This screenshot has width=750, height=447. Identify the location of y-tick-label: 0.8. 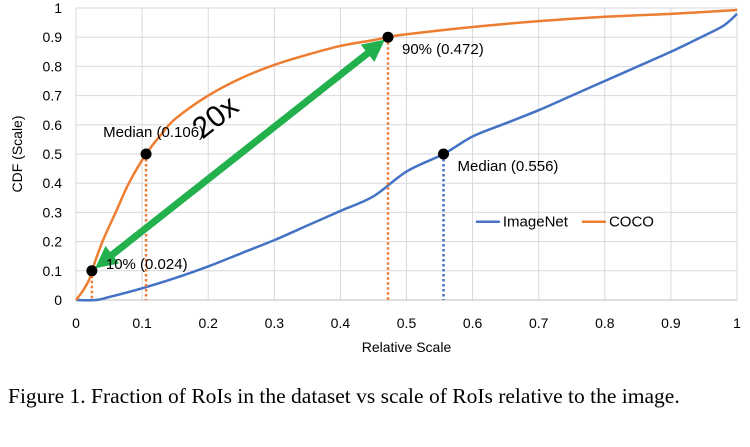
(53, 66).